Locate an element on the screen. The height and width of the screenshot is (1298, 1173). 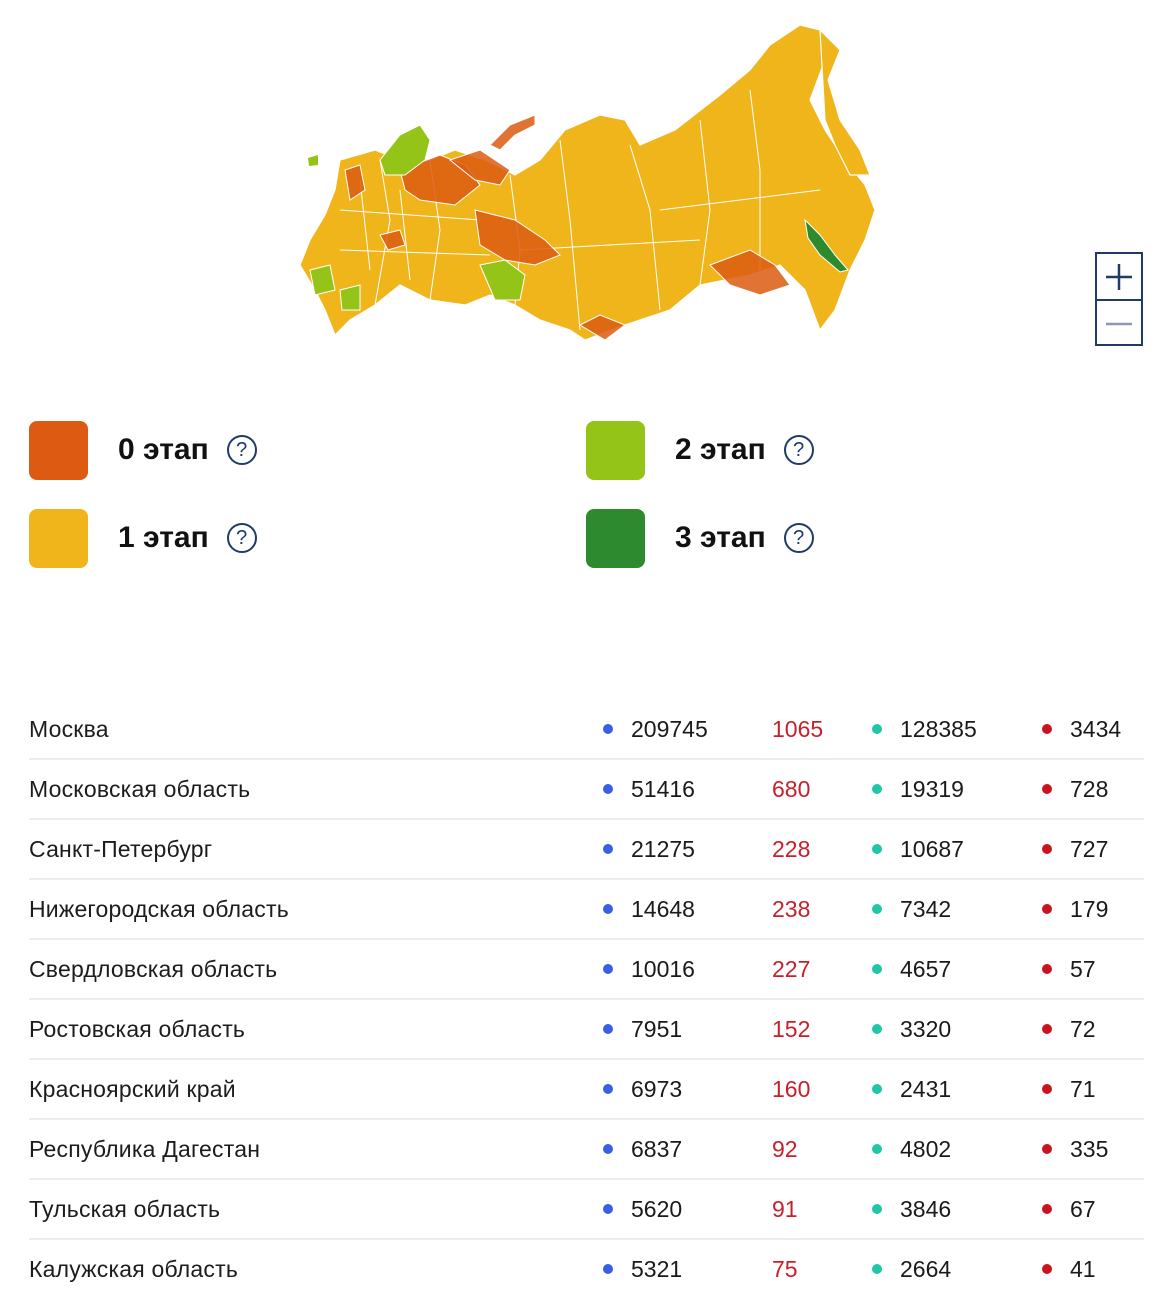
table-row: Тульская область 5620 91 3846 67 is located at coordinates (586, 1210).